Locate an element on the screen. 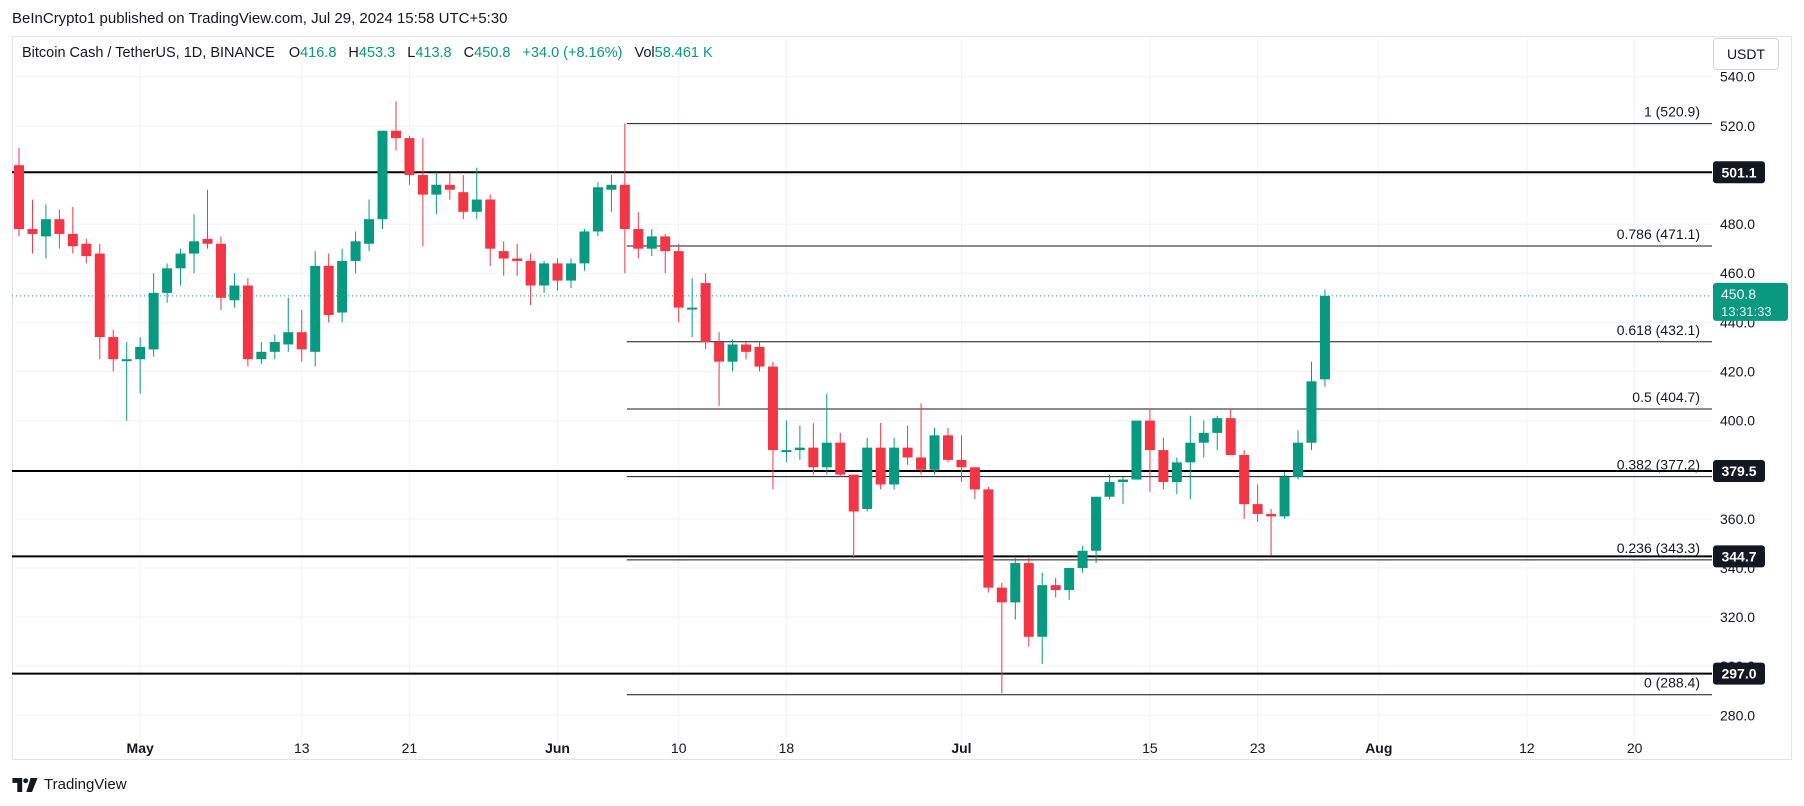 This screenshot has width=1804, height=806. symbol-label: Bitcoin Cash / TetherUS, 1D, BINANCE is located at coordinates (148, 53).